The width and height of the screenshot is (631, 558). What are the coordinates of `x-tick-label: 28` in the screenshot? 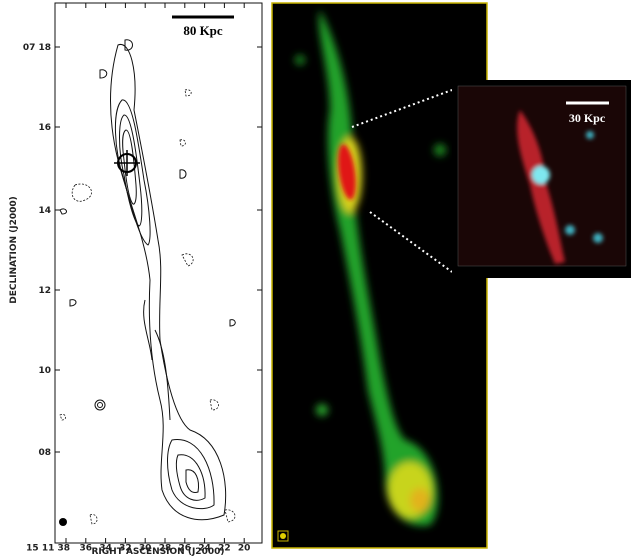 It's located at (165, 549).